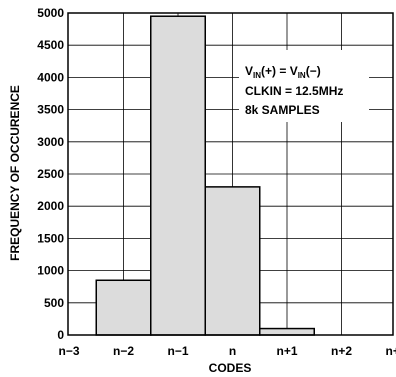 This screenshot has height=377, width=396. I want to click on y-tick-label: 2500, so click(50, 174).